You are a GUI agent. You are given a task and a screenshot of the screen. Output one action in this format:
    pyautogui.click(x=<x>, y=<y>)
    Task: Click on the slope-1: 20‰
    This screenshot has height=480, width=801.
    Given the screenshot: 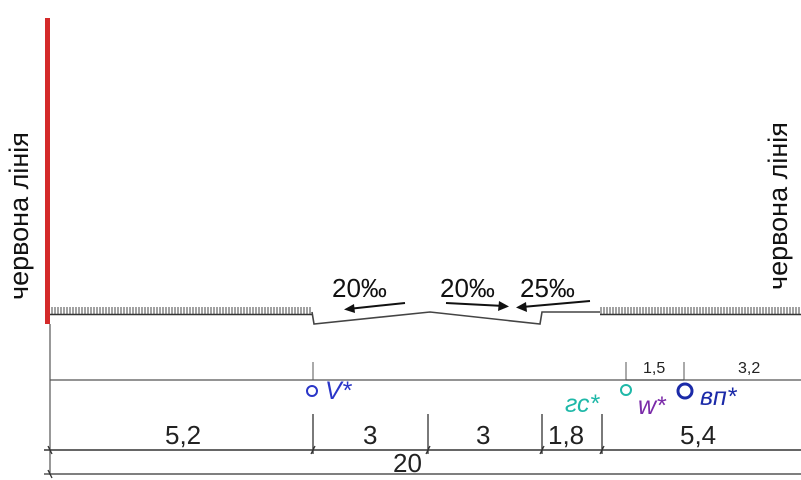 What is the action you would take?
    pyautogui.click(x=369, y=293)
    